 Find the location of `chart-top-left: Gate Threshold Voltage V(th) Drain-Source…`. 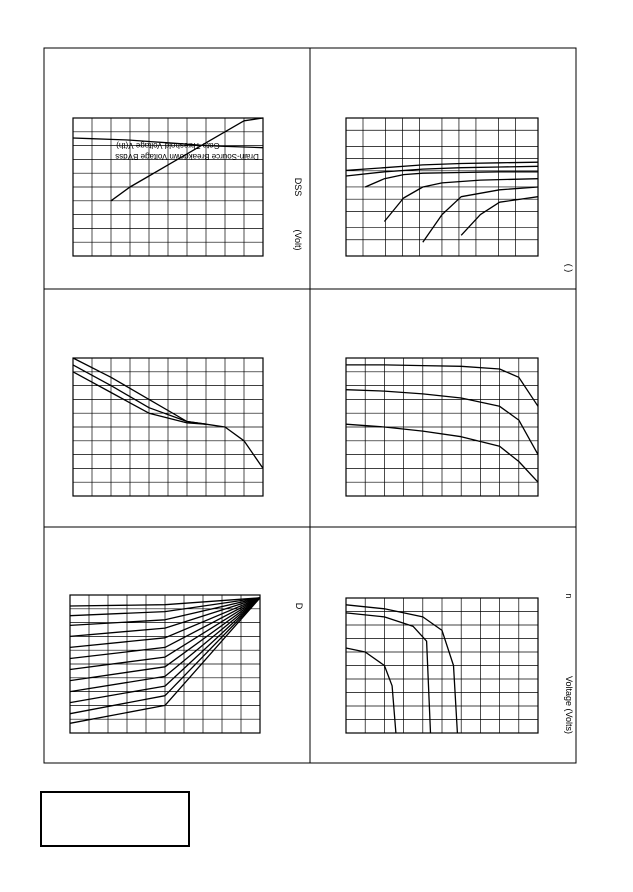

chart-top-left: Gate Threshold Voltage V(th) Drain-Source… is located at coordinates (187, 187).